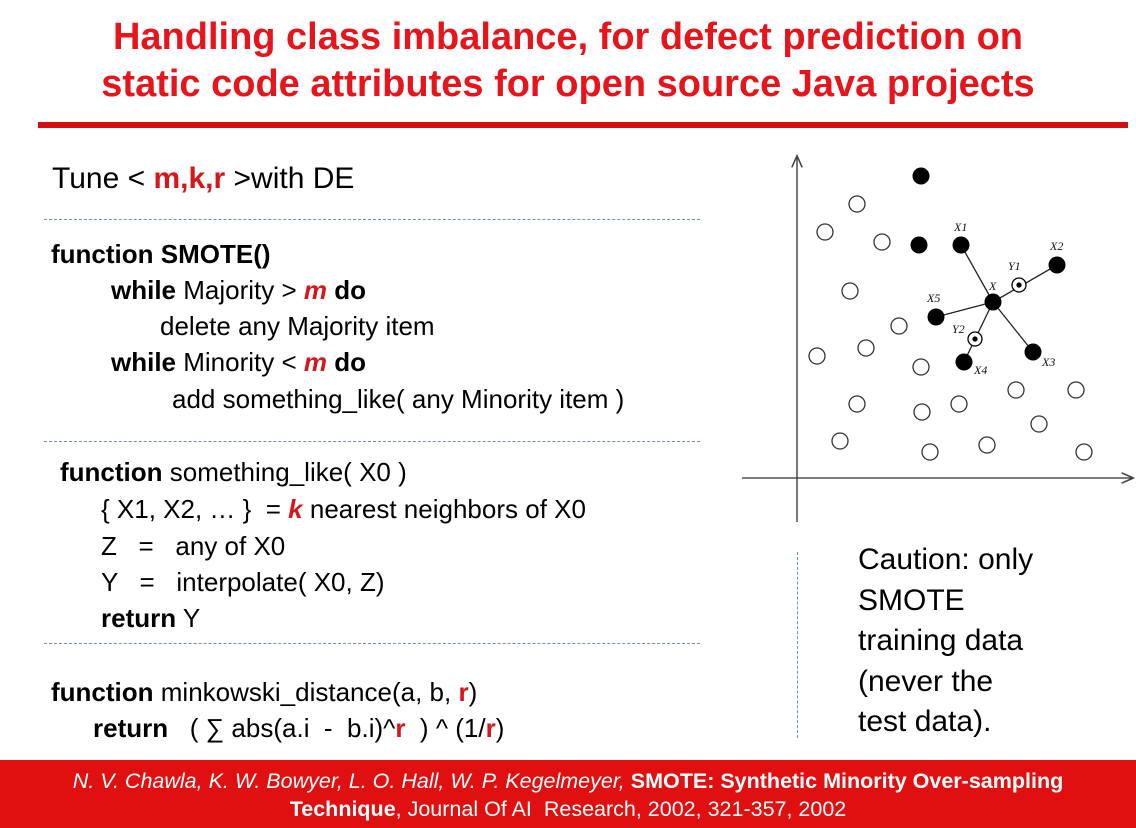 The height and width of the screenshot is (828, 1136). What do you see at coordinates (212, 254) in the screenshot?
I see `smote-name: SMOTE()` at bounding box center [212, 254].